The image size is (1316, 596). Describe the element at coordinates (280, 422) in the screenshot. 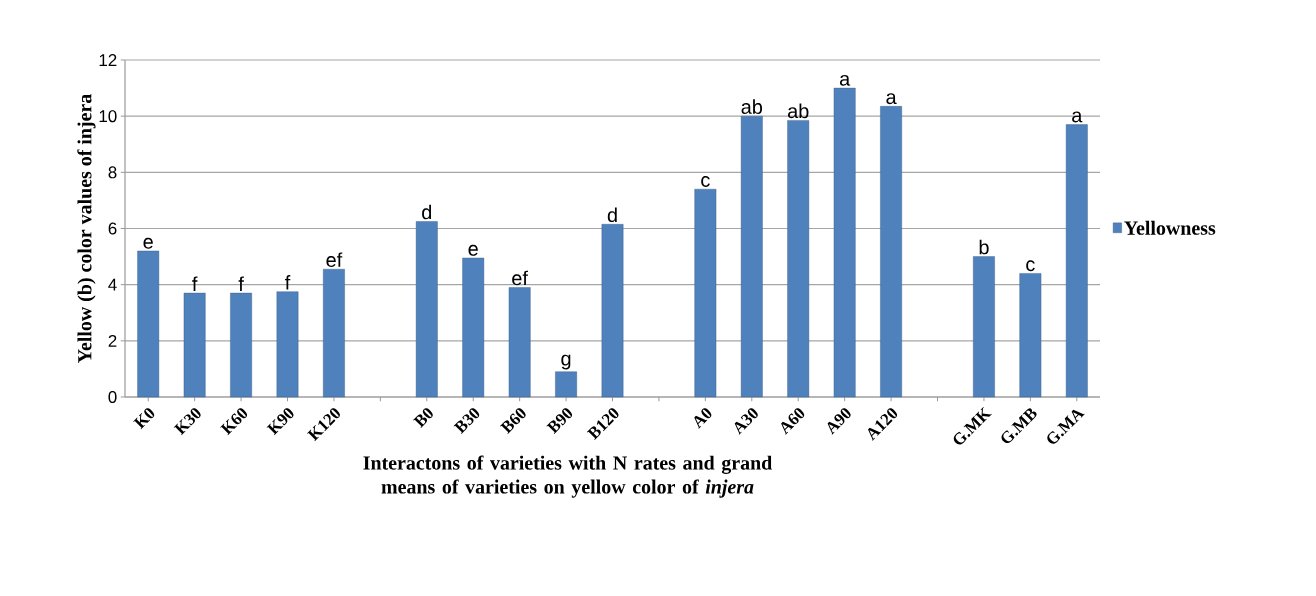

I see `x-tick-label: K90` at that location.